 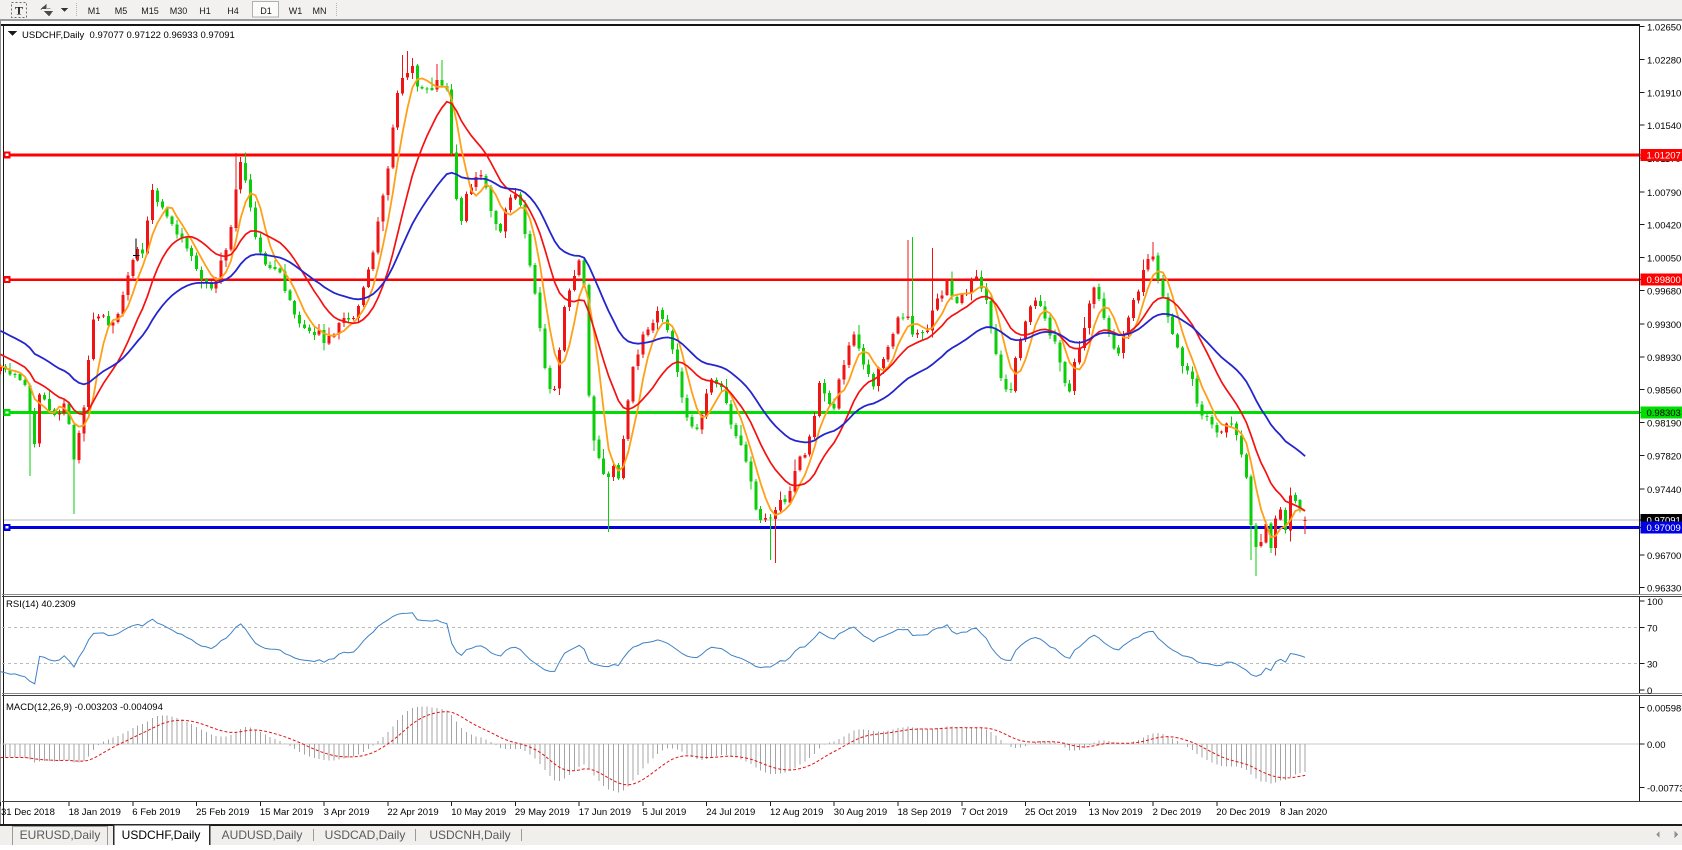 What do you see at coordinates (925, 812) in the screenshot?
I see `svg-text: 18 Sep 2019` at bounding box center [925, 812].